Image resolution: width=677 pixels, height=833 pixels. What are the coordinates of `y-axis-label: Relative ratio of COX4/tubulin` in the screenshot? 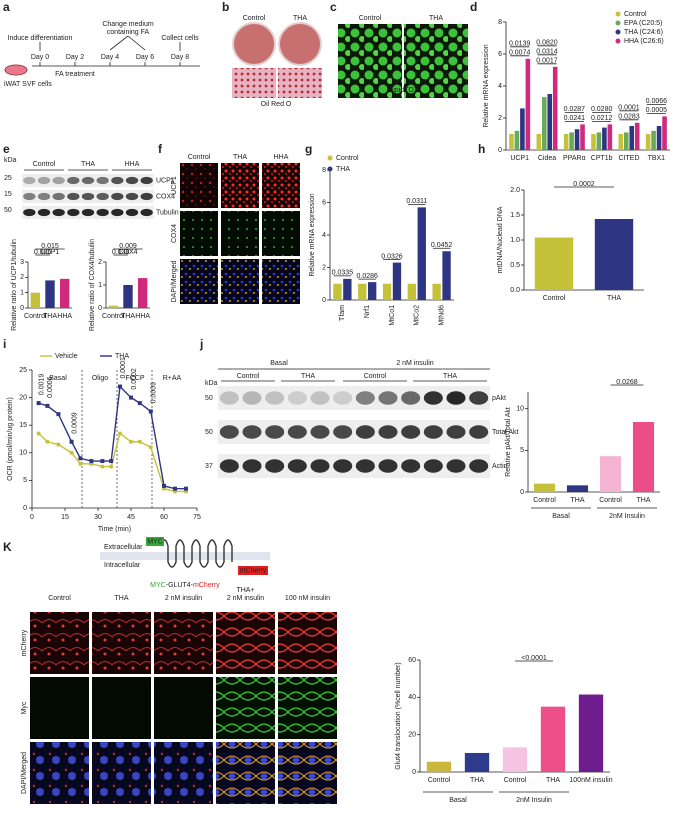 It's located at (92, 285).